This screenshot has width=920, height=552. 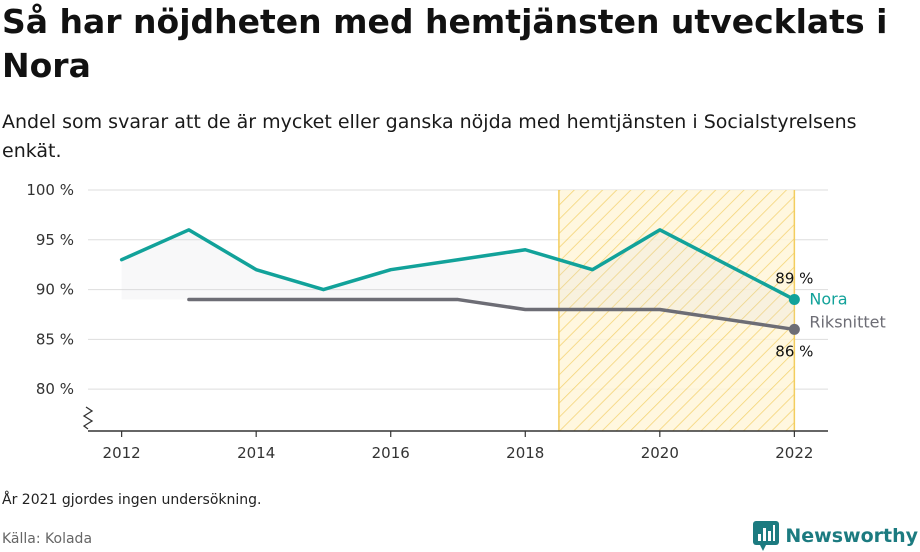 I want to click on y-tick-label: 80 %, so click(x=55, y=389).